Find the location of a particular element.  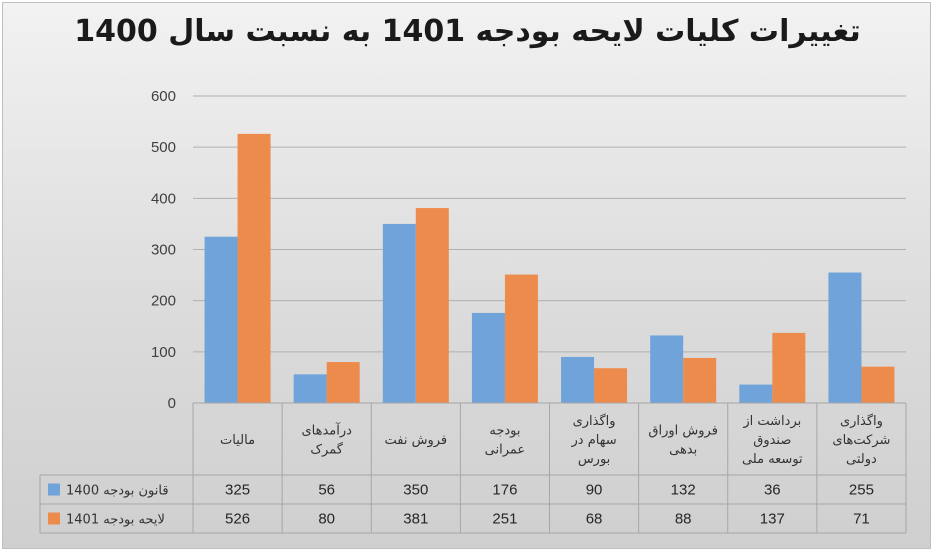

data-table-value: 176 is located at coordinates (504, 490).